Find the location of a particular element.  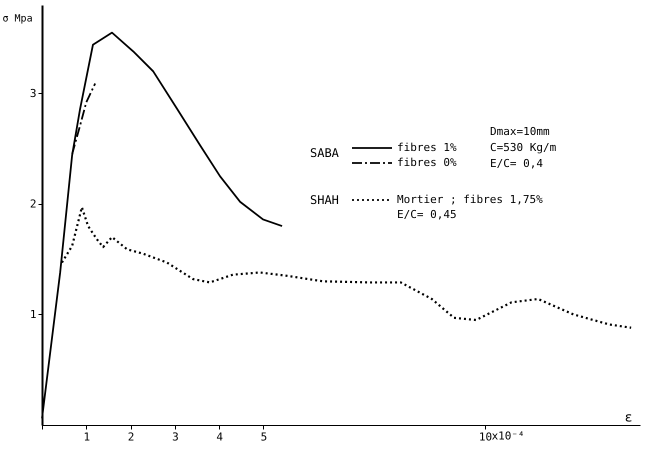

y-tick-label: 3 is located at coordinates (33, 93).